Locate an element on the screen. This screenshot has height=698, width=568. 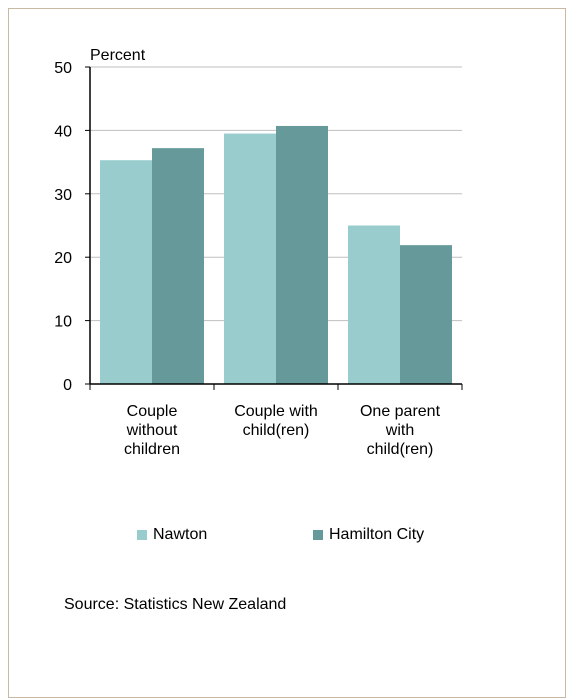
y-tick-label: 40 is located at coordinates (63, 131).